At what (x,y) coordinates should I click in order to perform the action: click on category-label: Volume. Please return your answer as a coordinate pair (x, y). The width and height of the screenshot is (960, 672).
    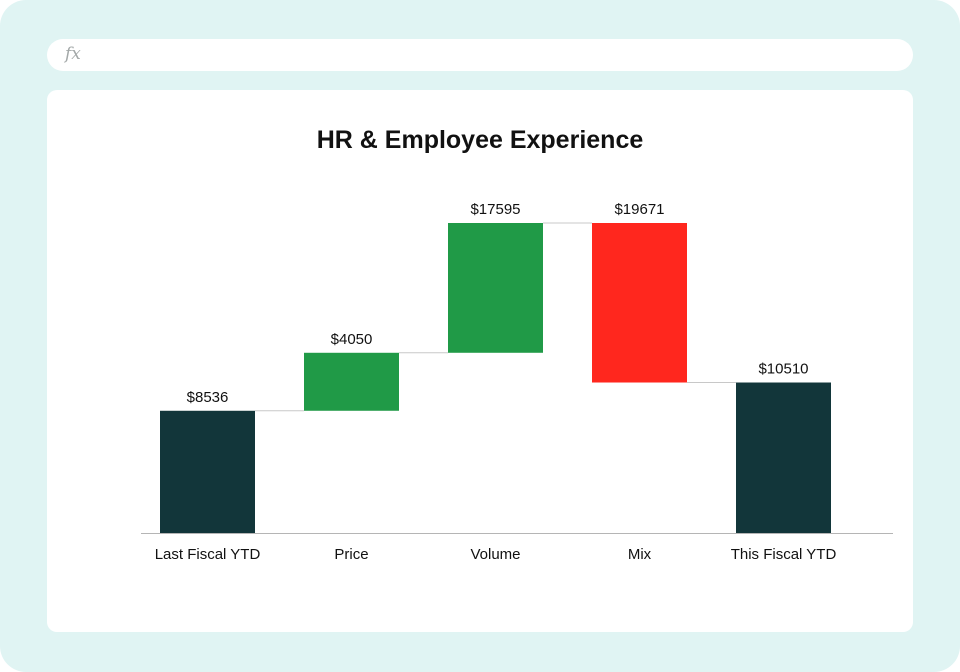
    Looking at the image, I should click on (495, 554).